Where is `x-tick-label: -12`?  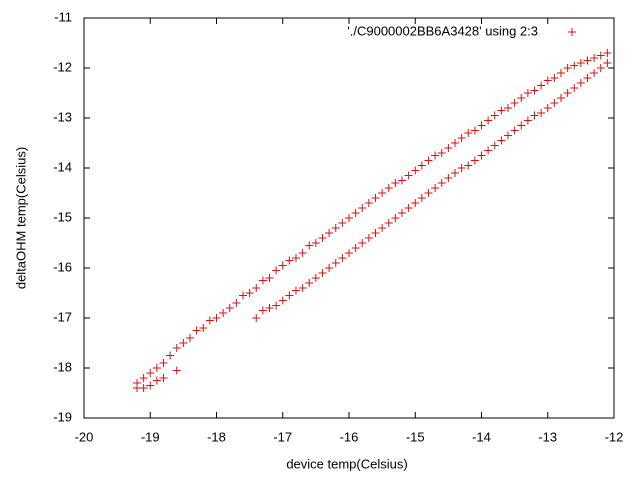 x-tick-label: -12 is located at coordinates (614, 436).